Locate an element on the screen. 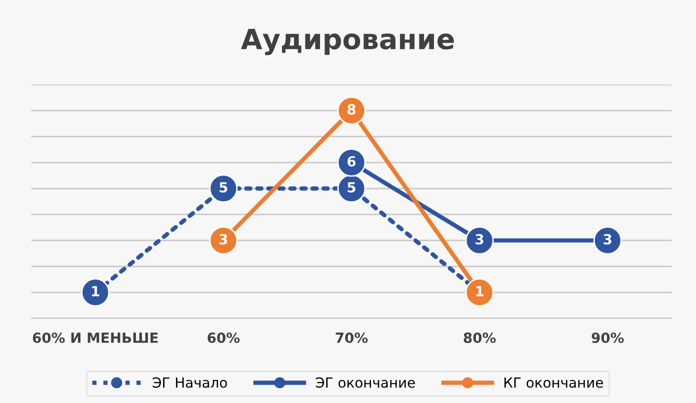 This screenshot has height=403, width=696. x-tick-label: 90% is located at coordinates (608, 338).